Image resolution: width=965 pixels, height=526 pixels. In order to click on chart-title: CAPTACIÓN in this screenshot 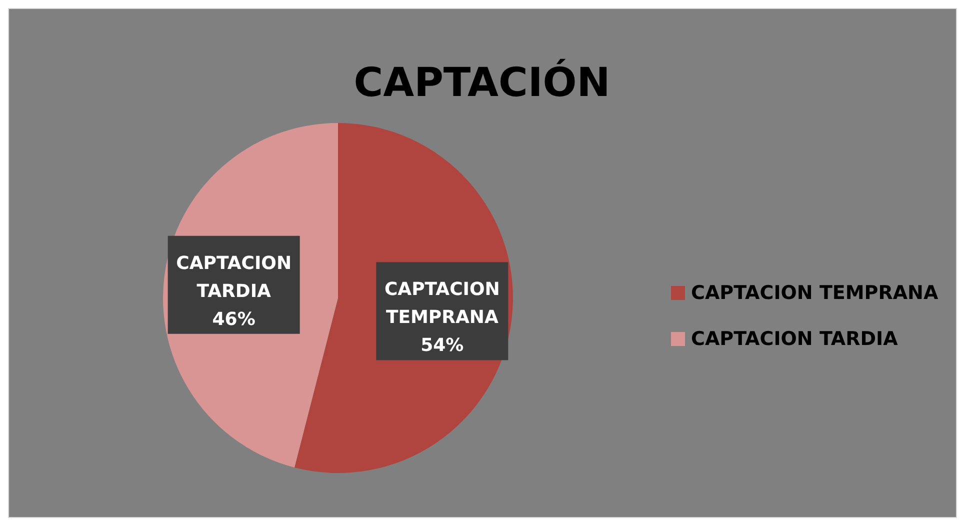, I will do `click(482, 82)`.